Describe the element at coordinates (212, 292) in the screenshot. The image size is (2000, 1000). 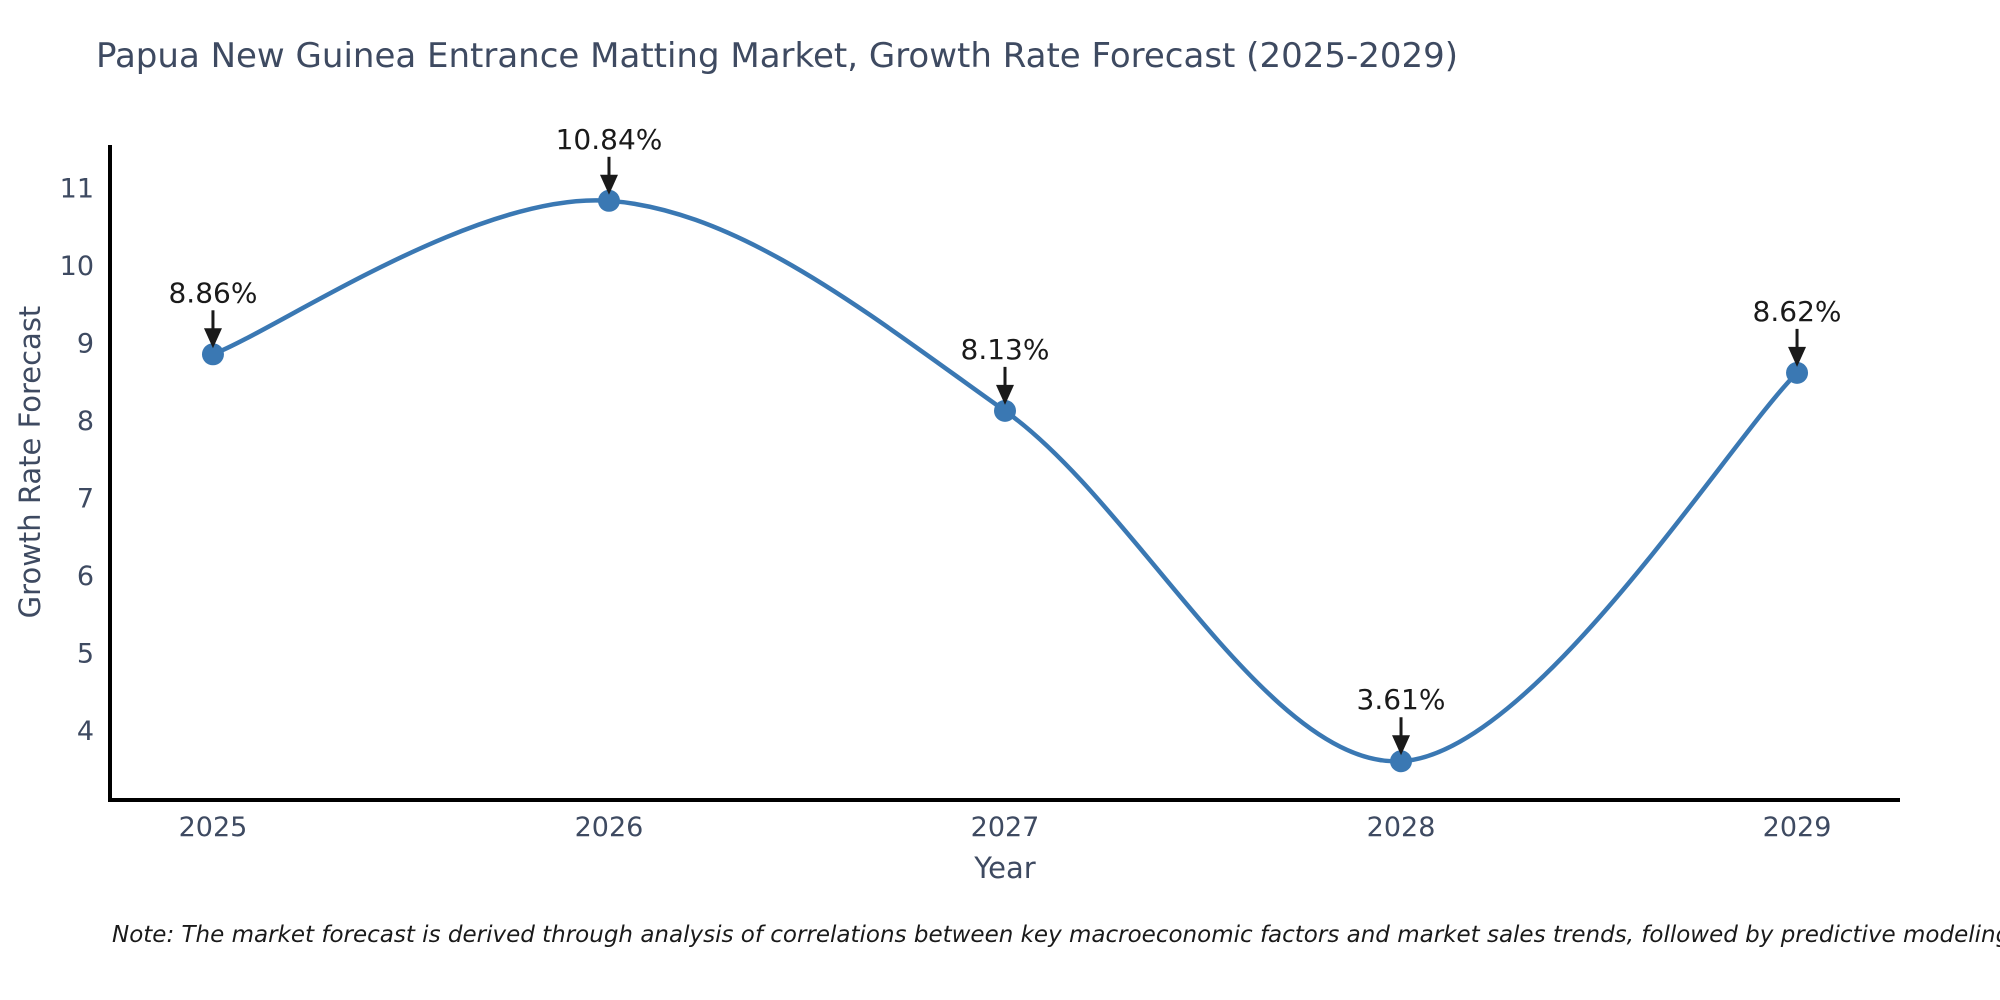
I see `data-label: 8.86%` at that location.